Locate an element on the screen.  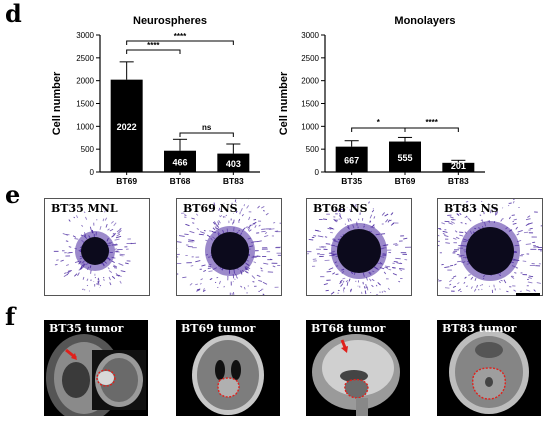
sphere-label: BT69 NS is located at coordinates (210, 208).